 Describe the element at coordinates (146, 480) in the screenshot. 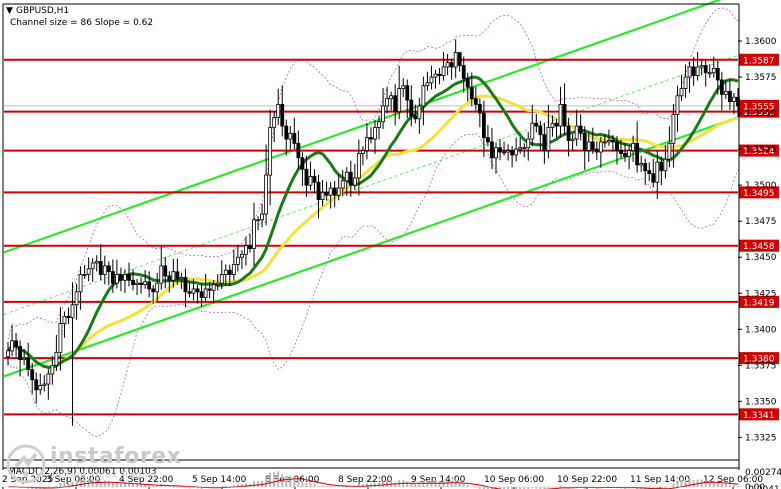

I see `x-tick-label: 4 Sep 22:00` at that location.